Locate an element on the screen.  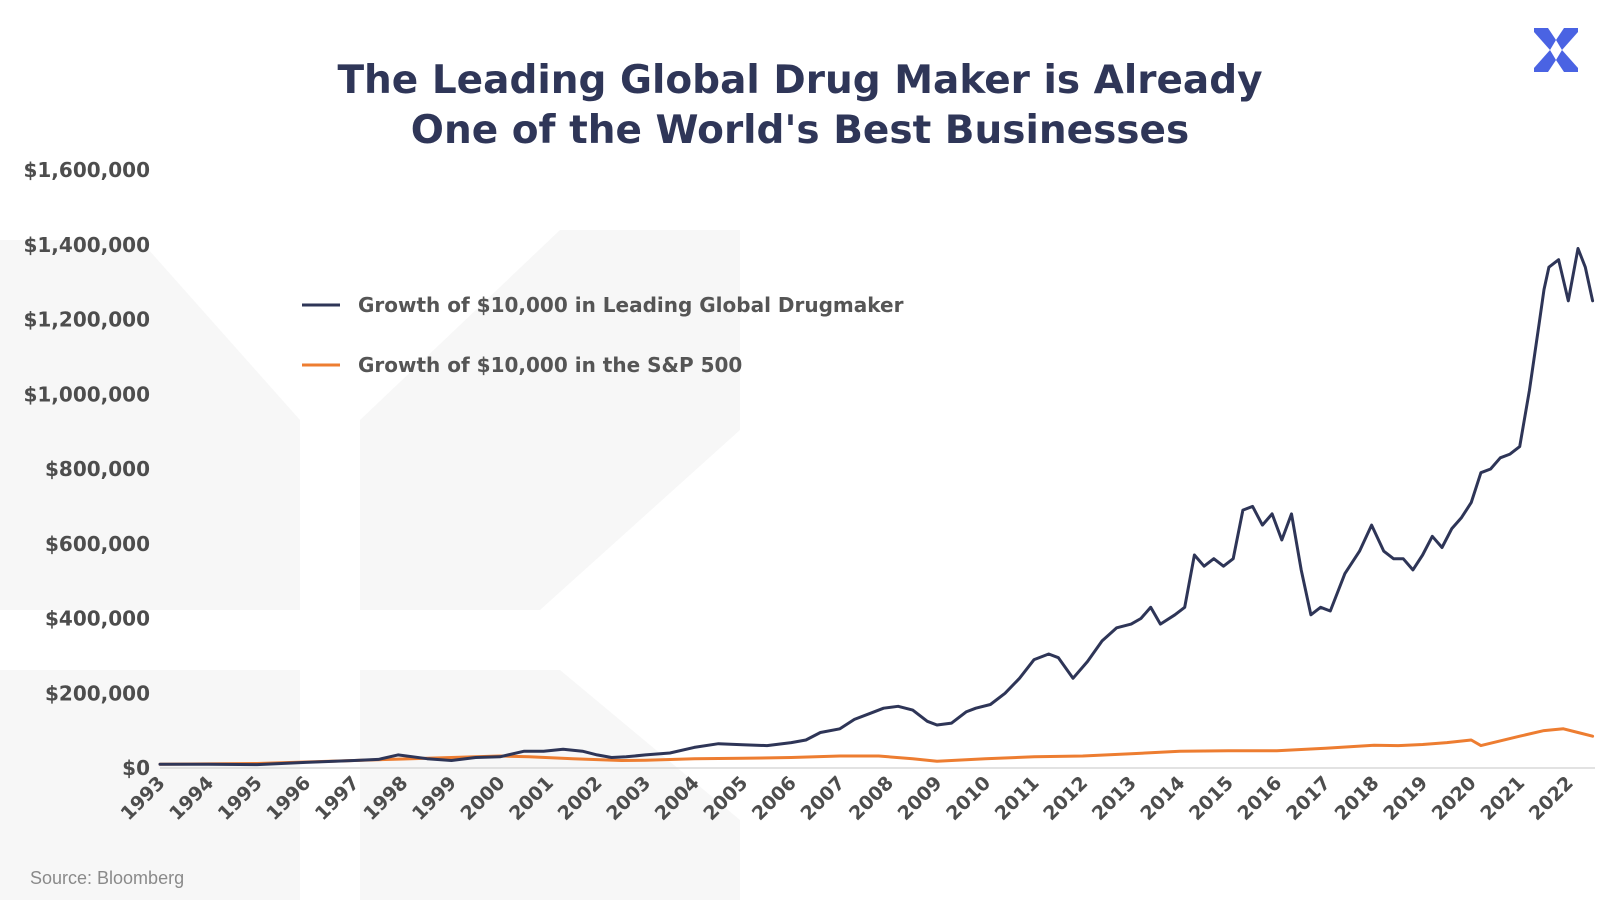
x-tick-label: 2022 is located at coordinates (1551, 798).